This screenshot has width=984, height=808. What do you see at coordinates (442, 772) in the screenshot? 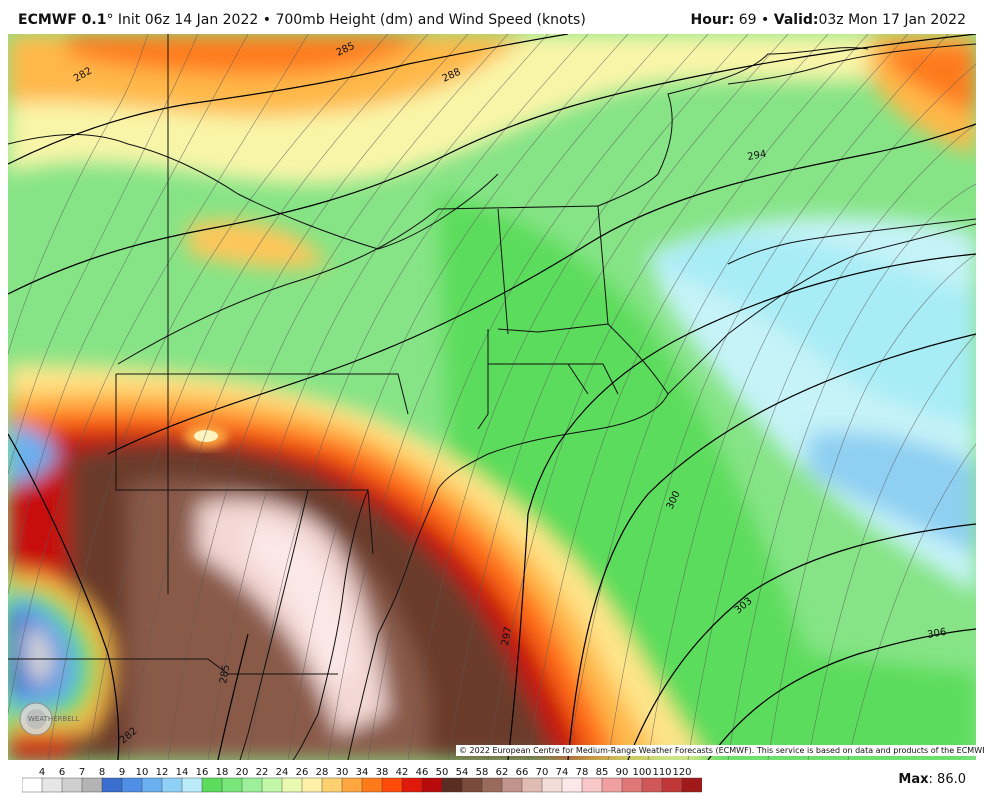
I see `legend-tick-label: 50` at bounding box center [442, 772].